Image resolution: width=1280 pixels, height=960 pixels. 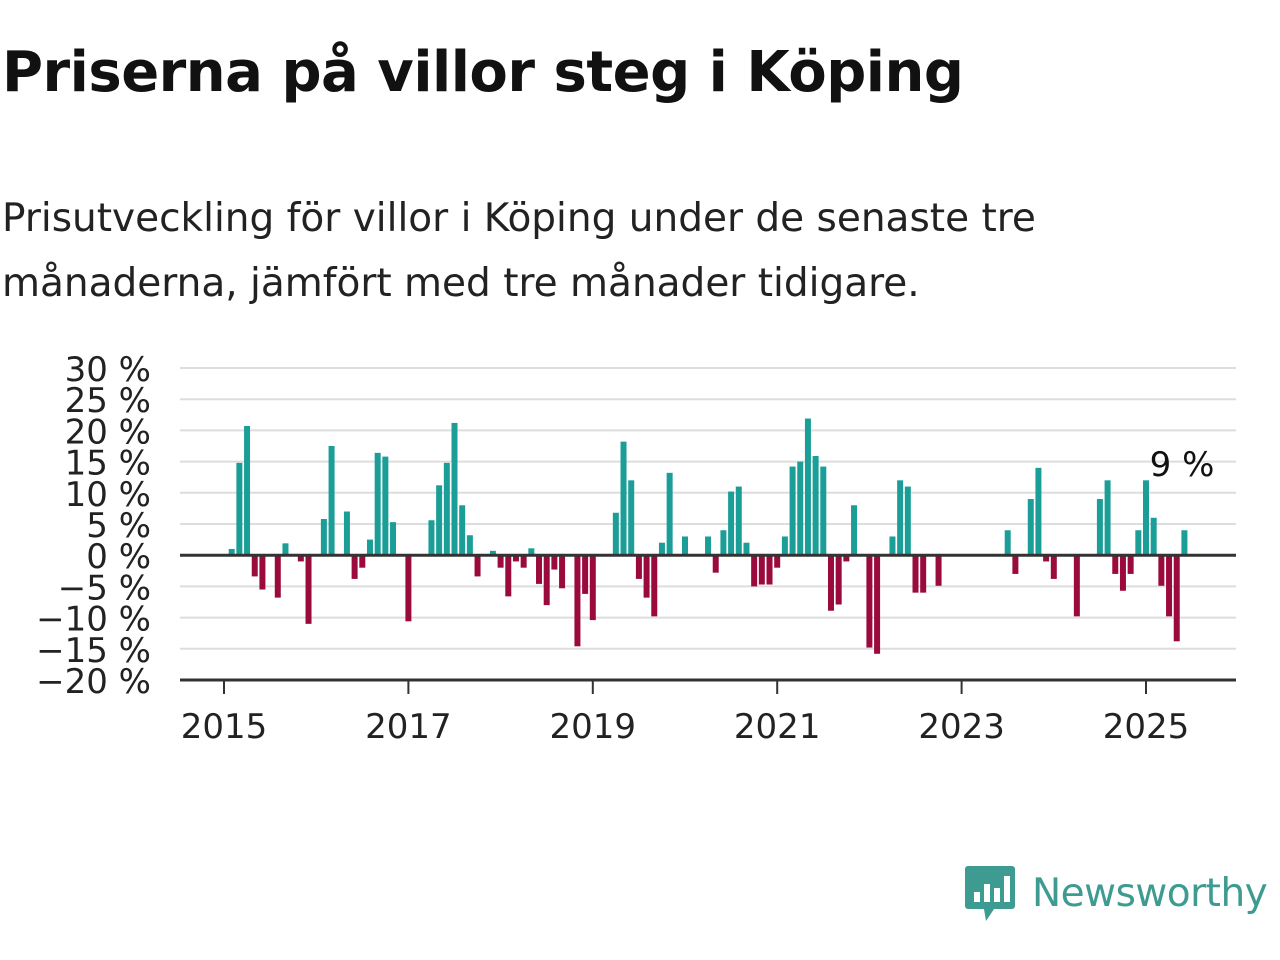 I want to click on x-tick-label: 2019, so click(x=593, y=727).